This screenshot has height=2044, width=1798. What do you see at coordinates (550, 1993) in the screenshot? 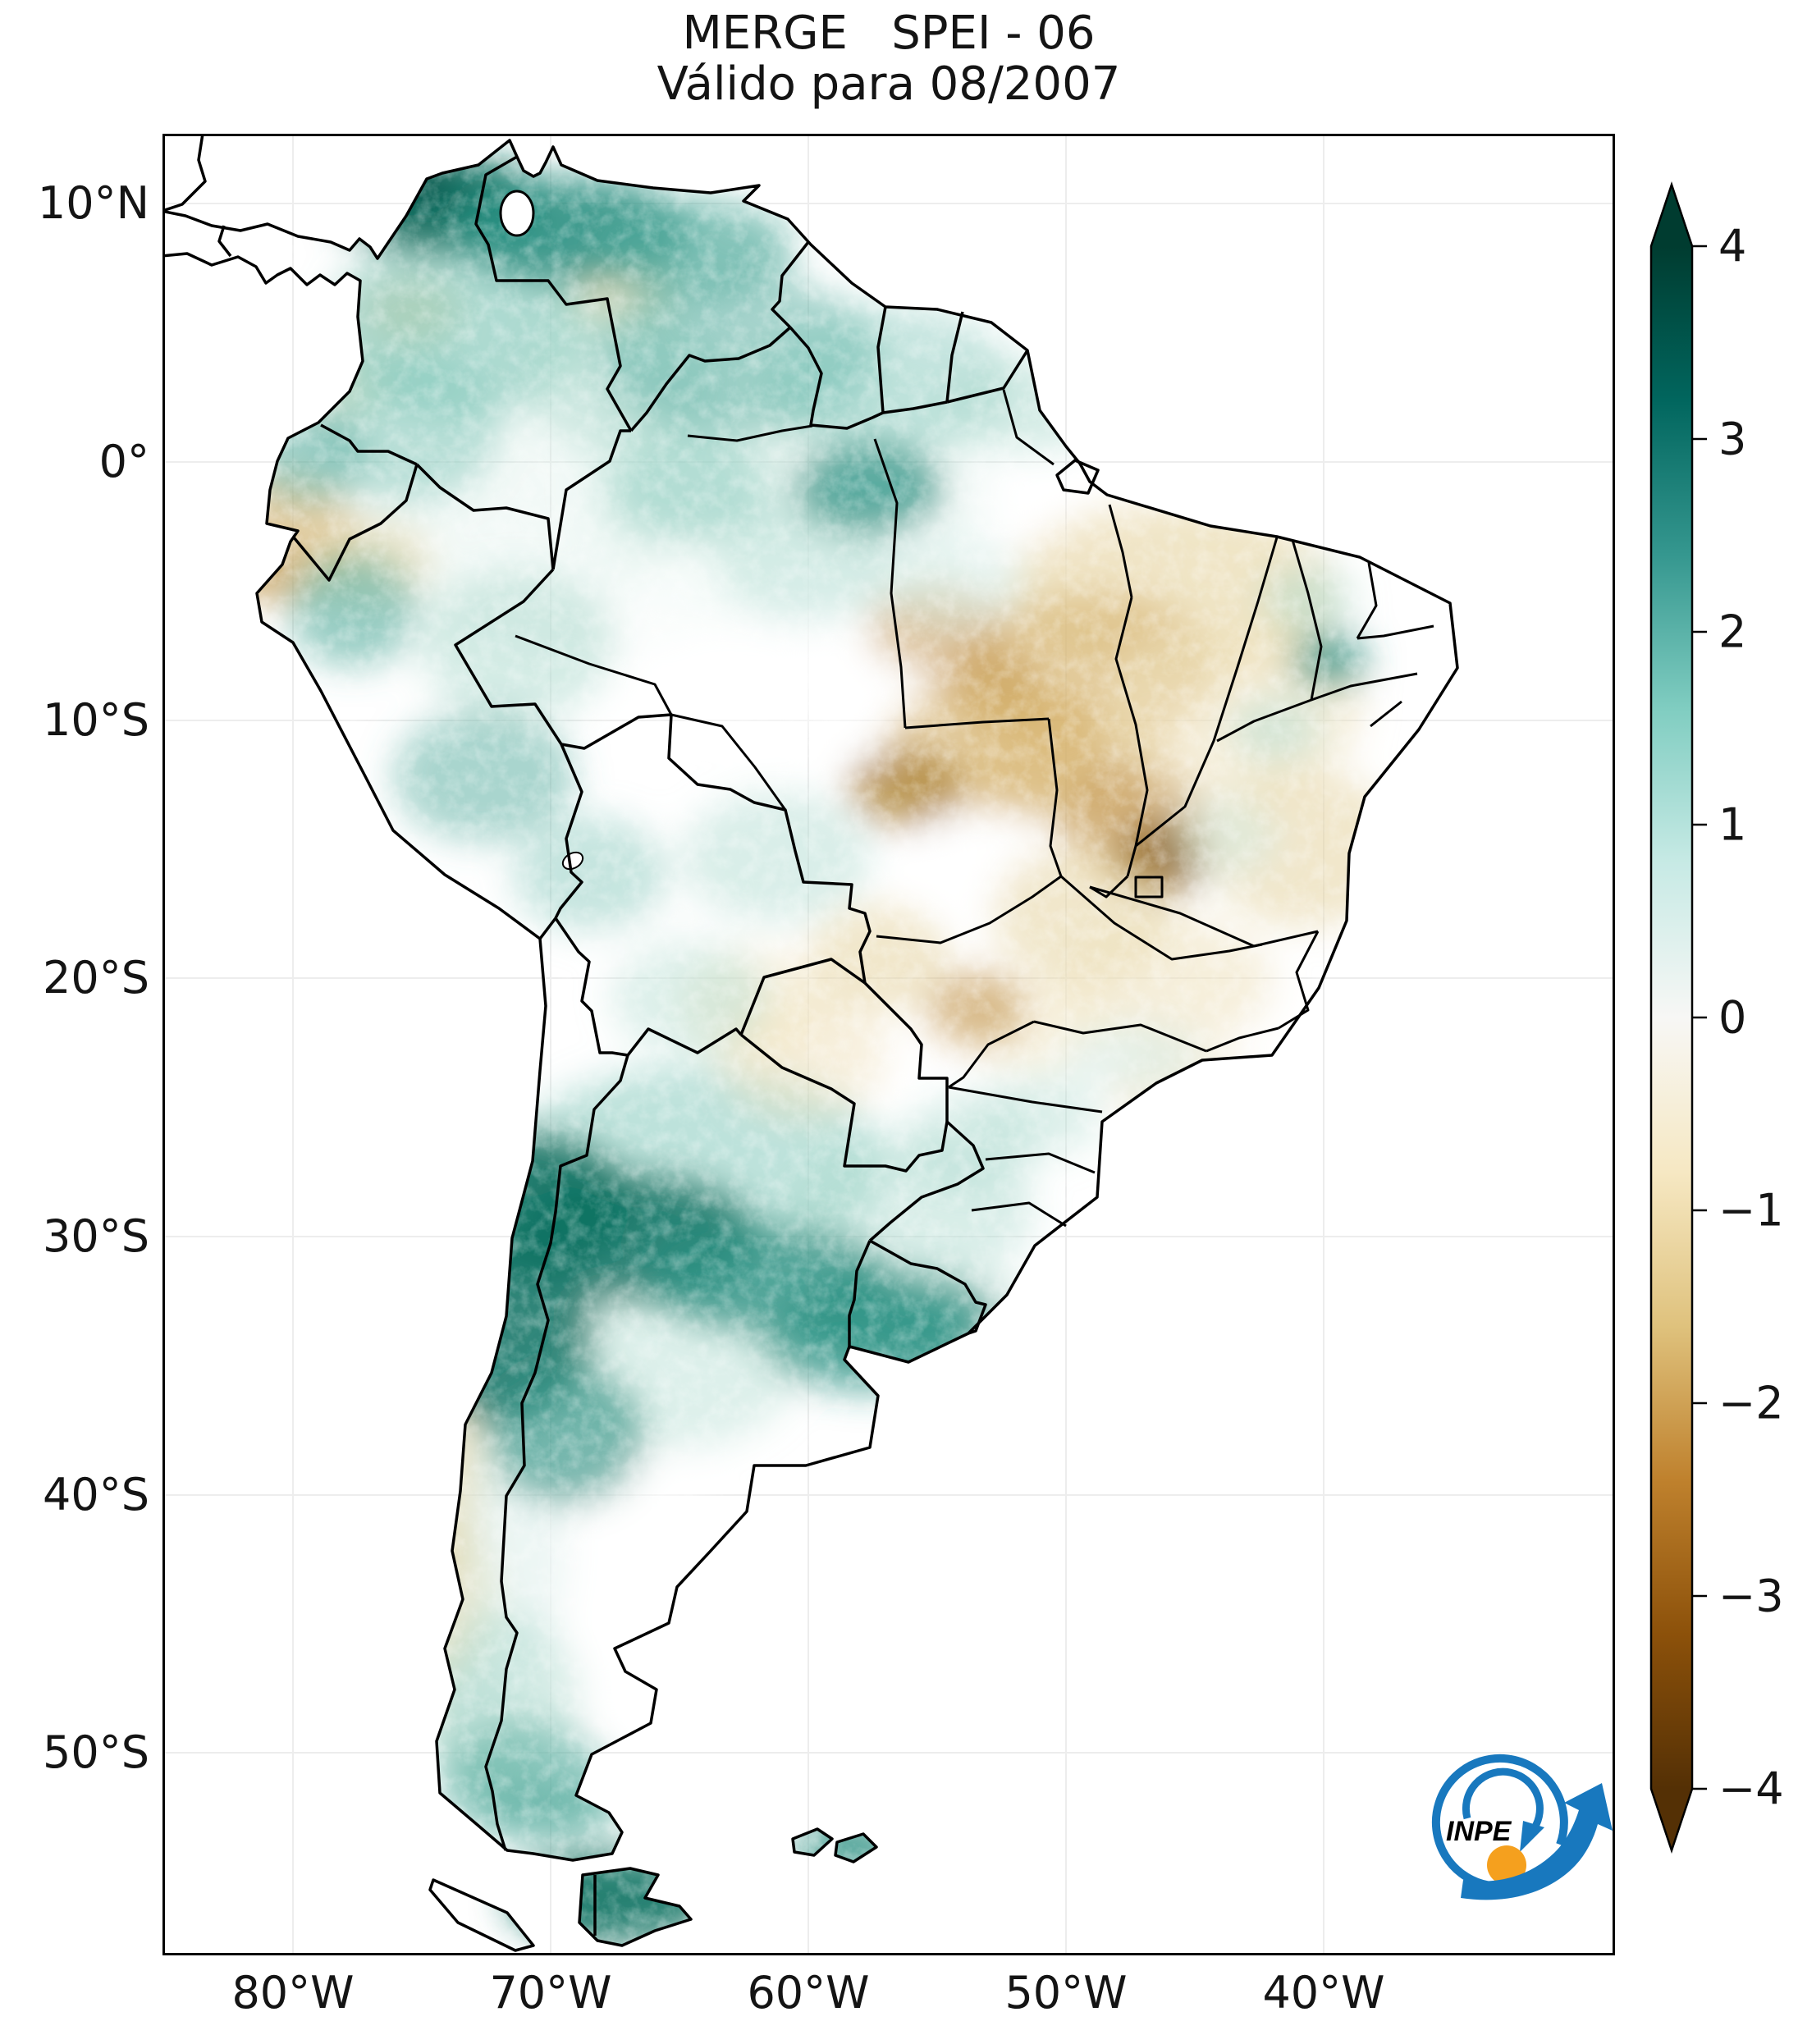
I see `lon-tick-label: 70°W` at bounding box center [550, 1993].